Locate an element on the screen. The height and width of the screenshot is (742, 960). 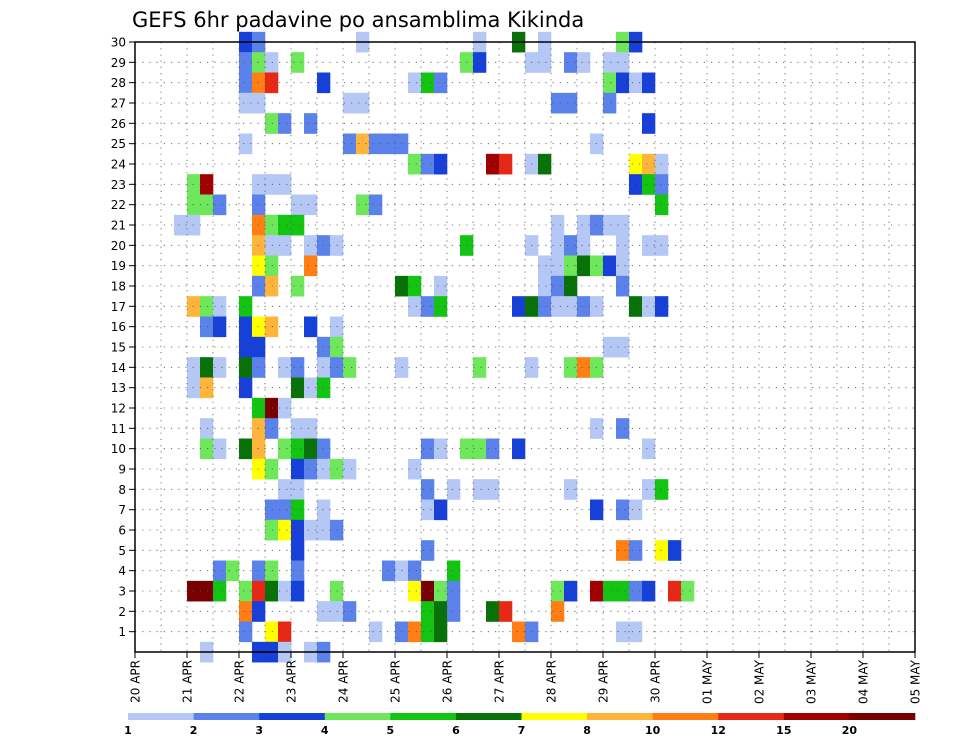
x-tick-label: 26 APR is located at coordinates (448, 681).